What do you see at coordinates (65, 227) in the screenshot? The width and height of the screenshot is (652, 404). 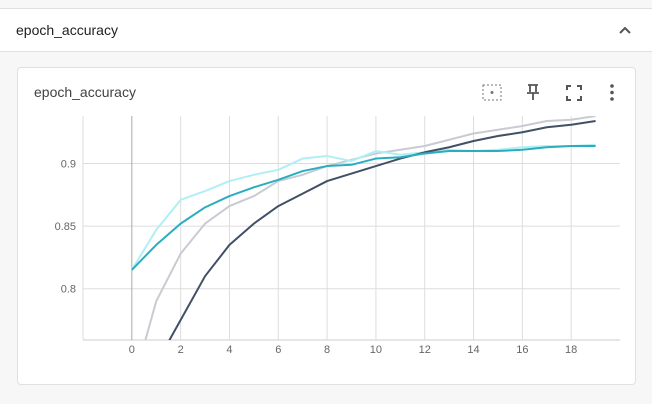 I see `y-tick-label: 0.85` at bounding box center [65, 227].